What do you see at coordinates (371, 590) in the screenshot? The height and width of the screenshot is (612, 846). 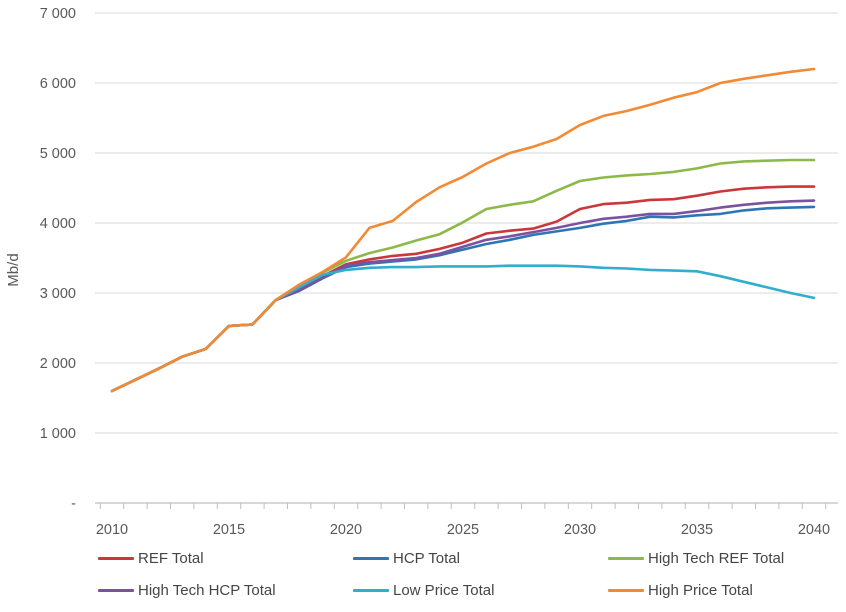 I see `legend-swatch-low-price-total` at bounding box center [371, 590].